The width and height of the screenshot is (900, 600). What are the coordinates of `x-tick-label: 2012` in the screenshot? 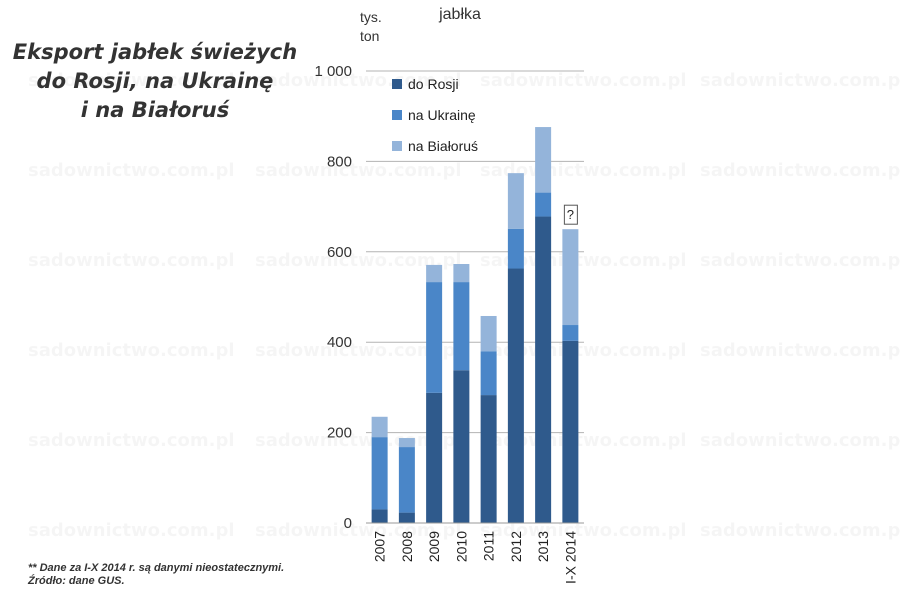 It's located at (516, 546).